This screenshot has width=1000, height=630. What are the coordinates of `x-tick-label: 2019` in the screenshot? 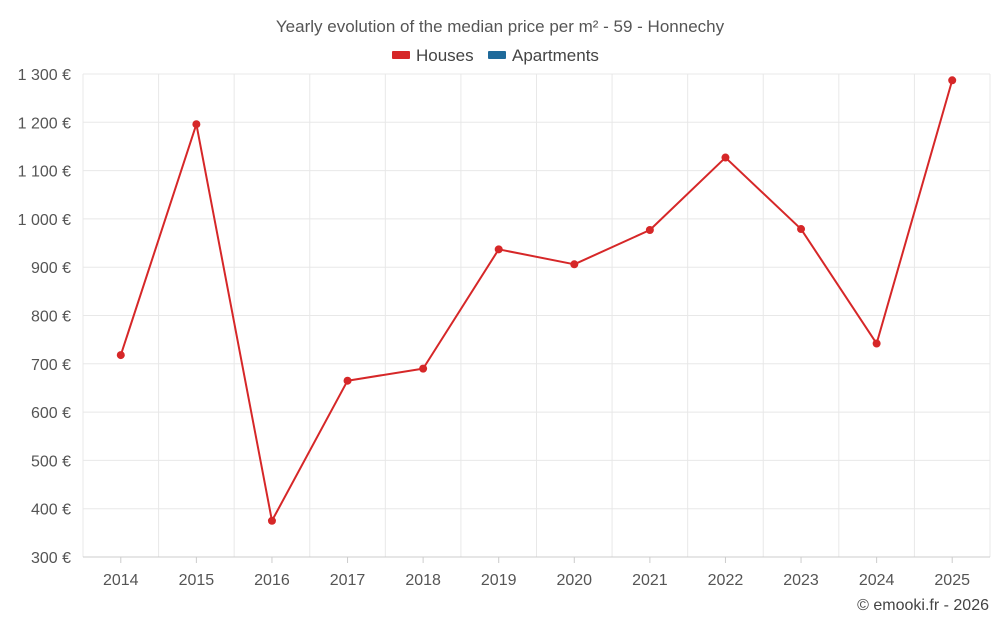 It's located at (499, 580).